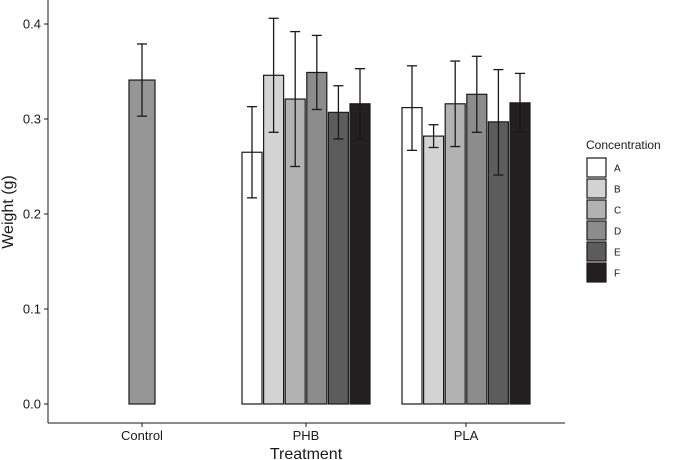 This screenshot has width=675, height=460. Describe the element at coordinates (317, 238) in the screenshot. I see `bar-phb-d` at that location.